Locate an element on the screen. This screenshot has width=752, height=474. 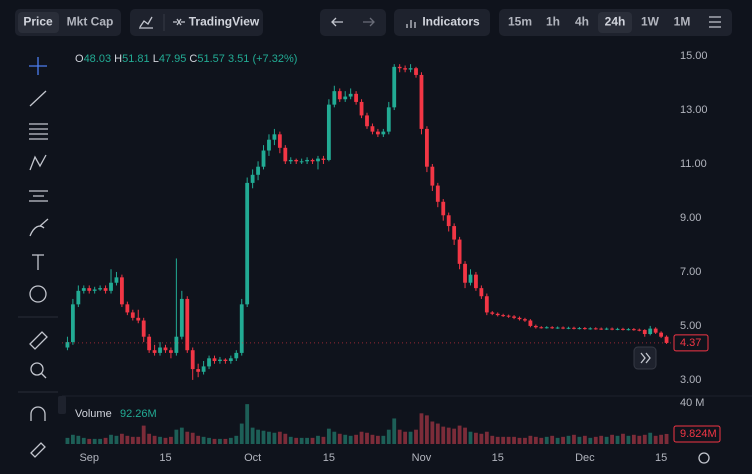
low-value: 47.95 is located at coordinates (173, 59).